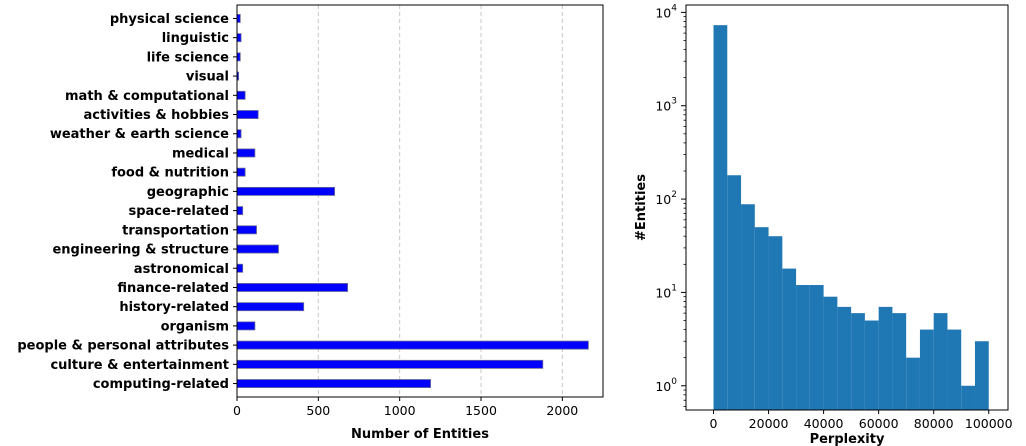  I want to click on category-label: computing-related, so click(161, 384).